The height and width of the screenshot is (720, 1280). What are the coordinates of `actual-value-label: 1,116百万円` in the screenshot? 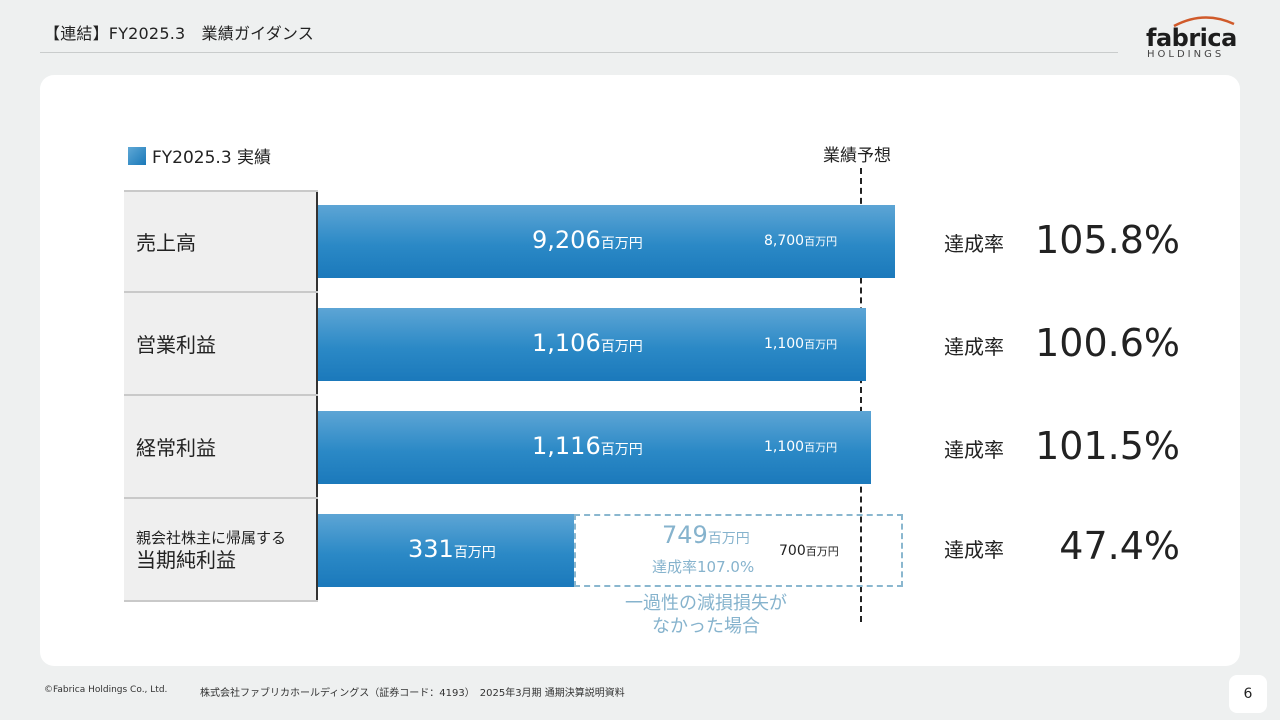 It's located at (587, 446).